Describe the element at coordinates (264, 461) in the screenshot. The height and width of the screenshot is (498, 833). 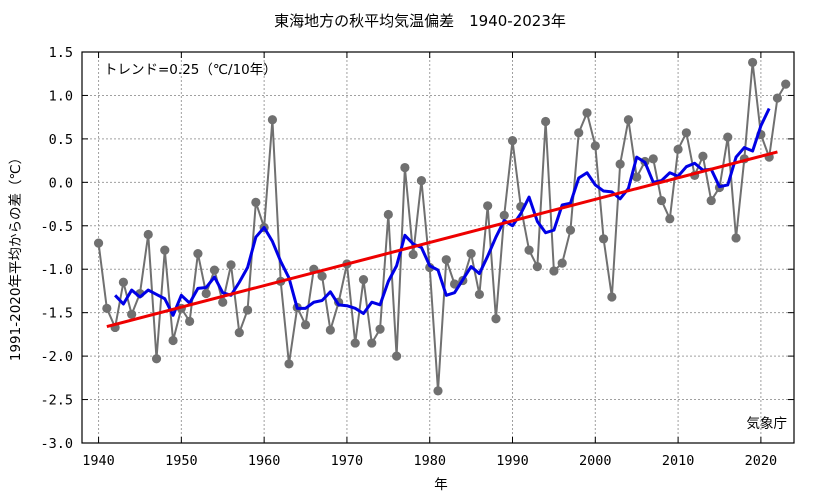
I see `x-tick-label: 1960` at that location.